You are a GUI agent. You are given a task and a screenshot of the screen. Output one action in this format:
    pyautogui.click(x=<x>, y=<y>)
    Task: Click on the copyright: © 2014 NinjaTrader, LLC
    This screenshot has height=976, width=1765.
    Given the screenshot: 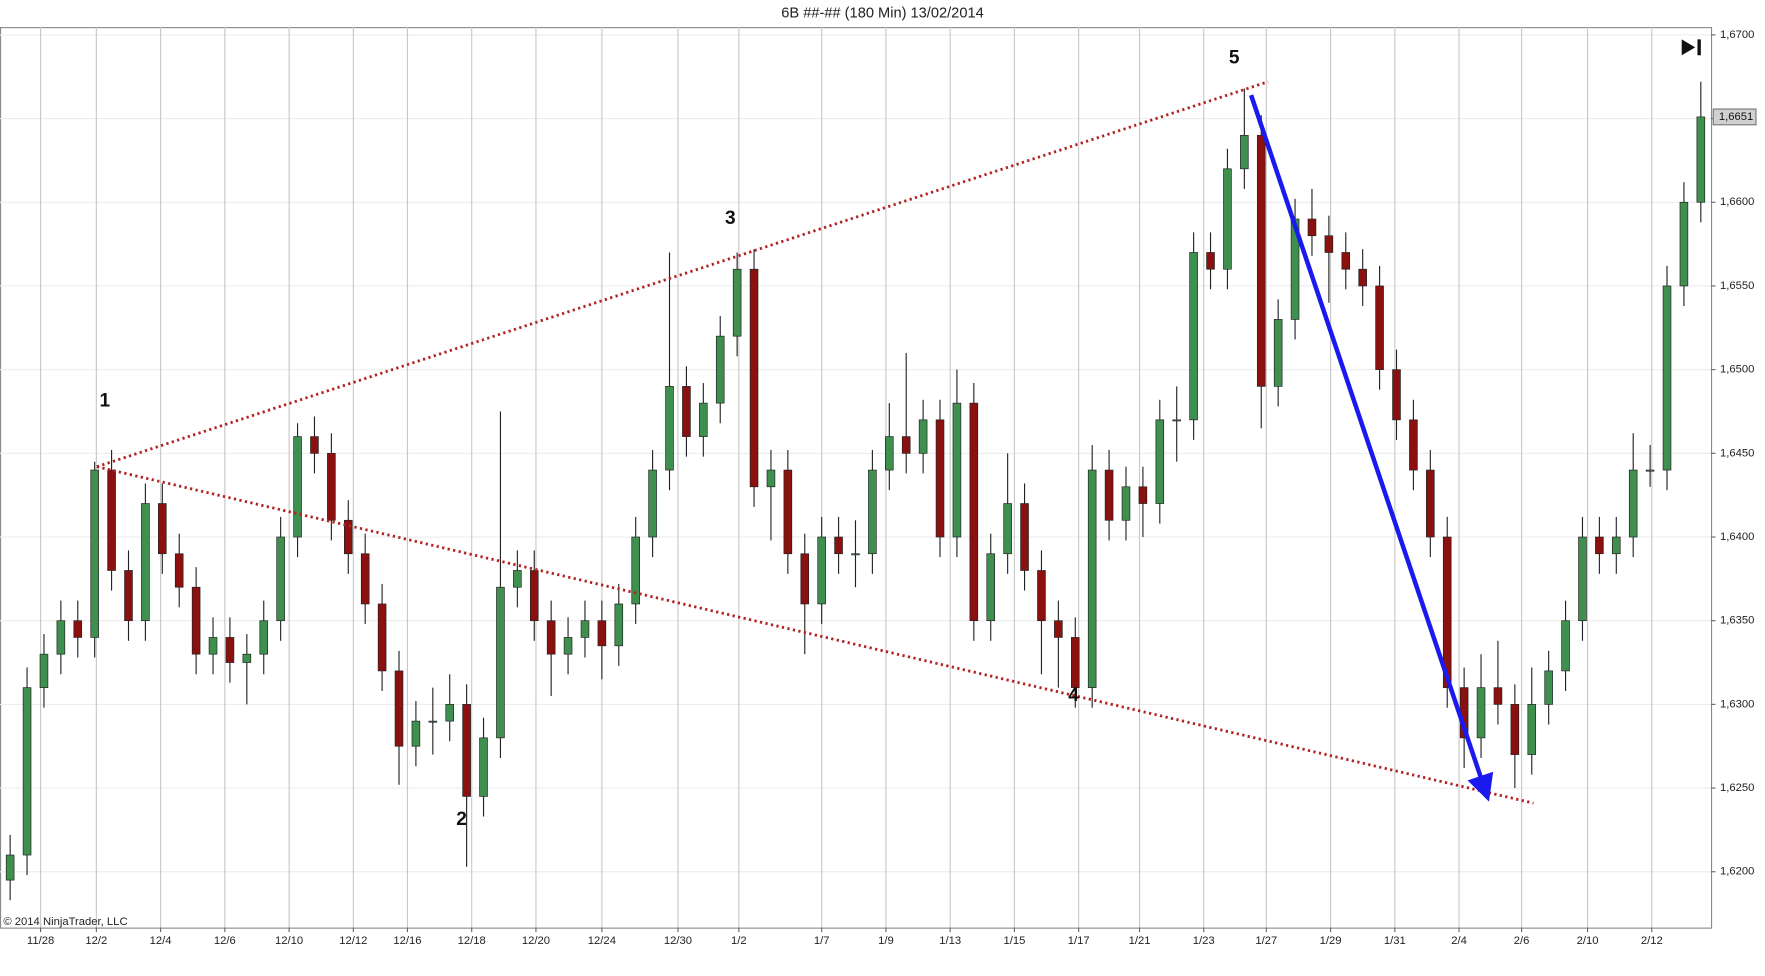 What is the action you would take?
    pyautogui.click(x=65, y=922)
    